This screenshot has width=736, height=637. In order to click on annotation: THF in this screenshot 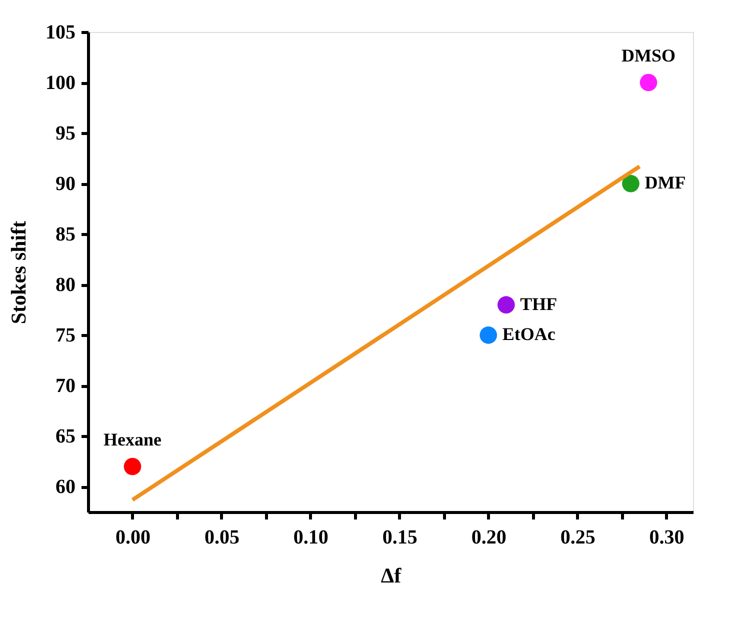, I will do `click(539, 304)`.